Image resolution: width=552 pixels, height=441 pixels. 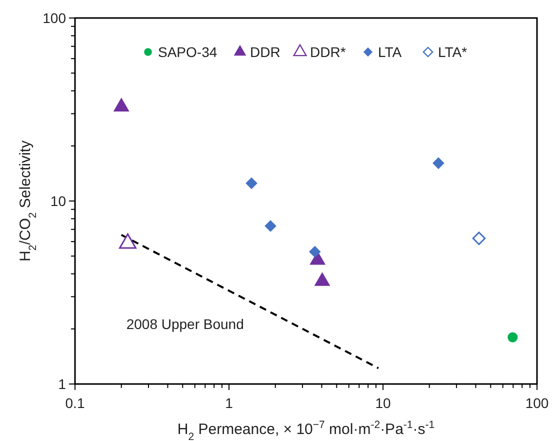 What do you see at coordinates (229, 403) in the screenshot?
I see `x-tick-label: 1` at bounding box center [229, 403].